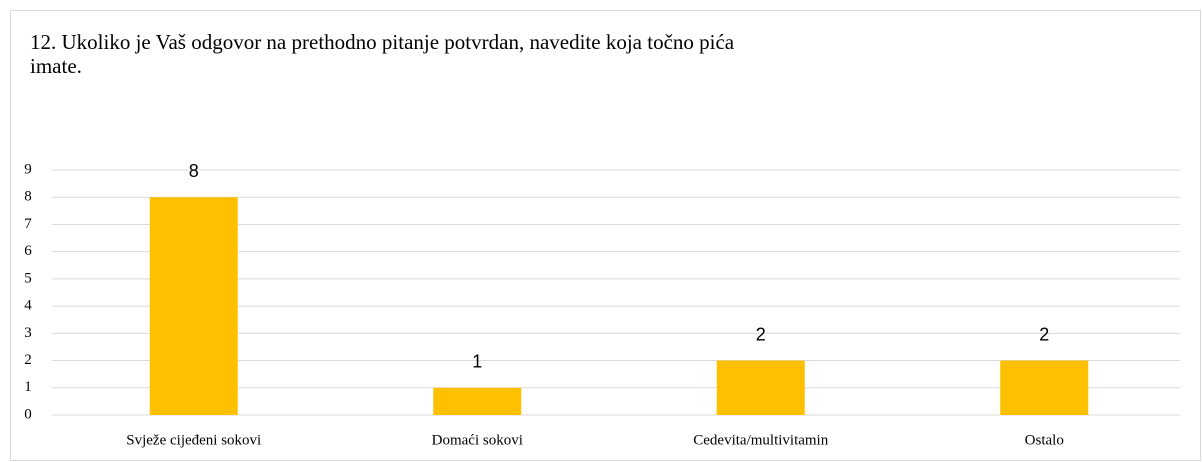 The width and height of the screenshot is (1202, 462). Describe the element at coordinates (194, 171) in the screenshot. I see `data-label: 8` at that location.